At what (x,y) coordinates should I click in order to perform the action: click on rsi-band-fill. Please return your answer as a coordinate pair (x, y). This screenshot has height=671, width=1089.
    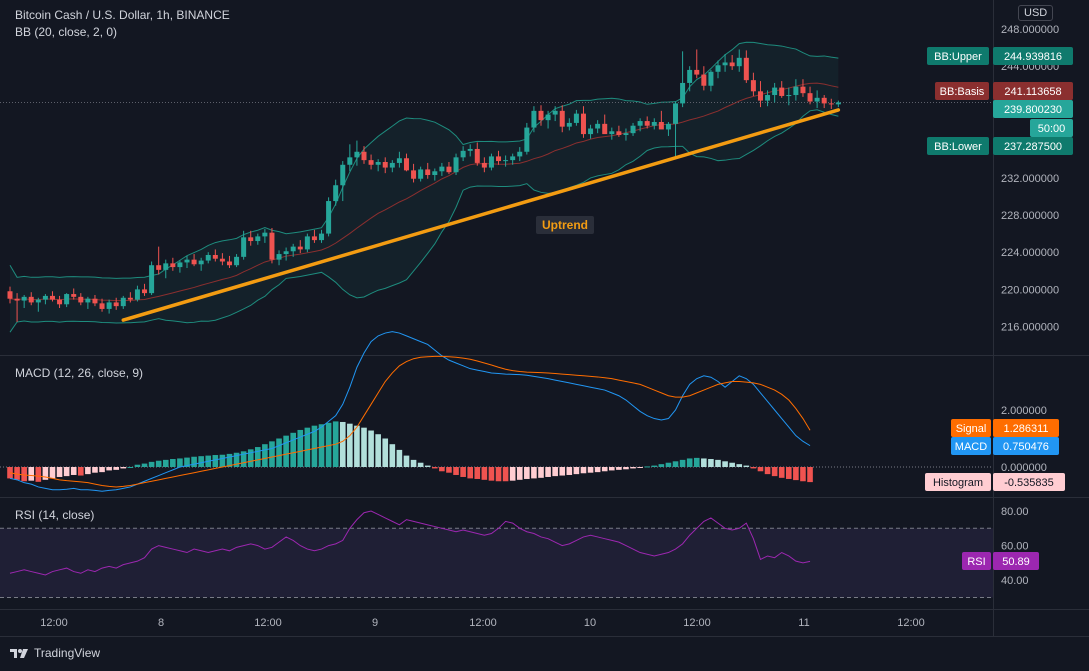
    Looking at the image, I should click on (496, 563).